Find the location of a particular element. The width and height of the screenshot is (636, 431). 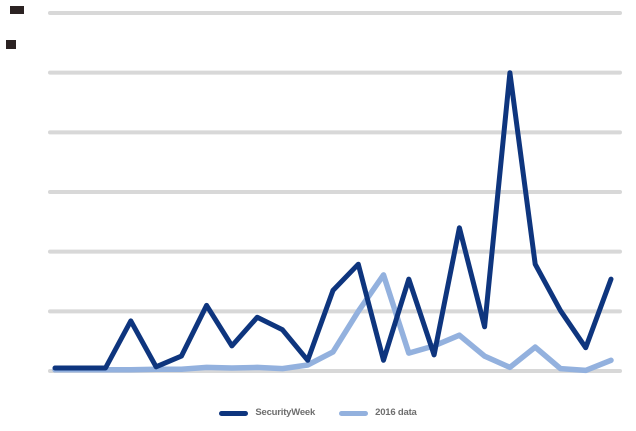

series-2-legend-label: 2016 data is located at coordinates (396, 412).